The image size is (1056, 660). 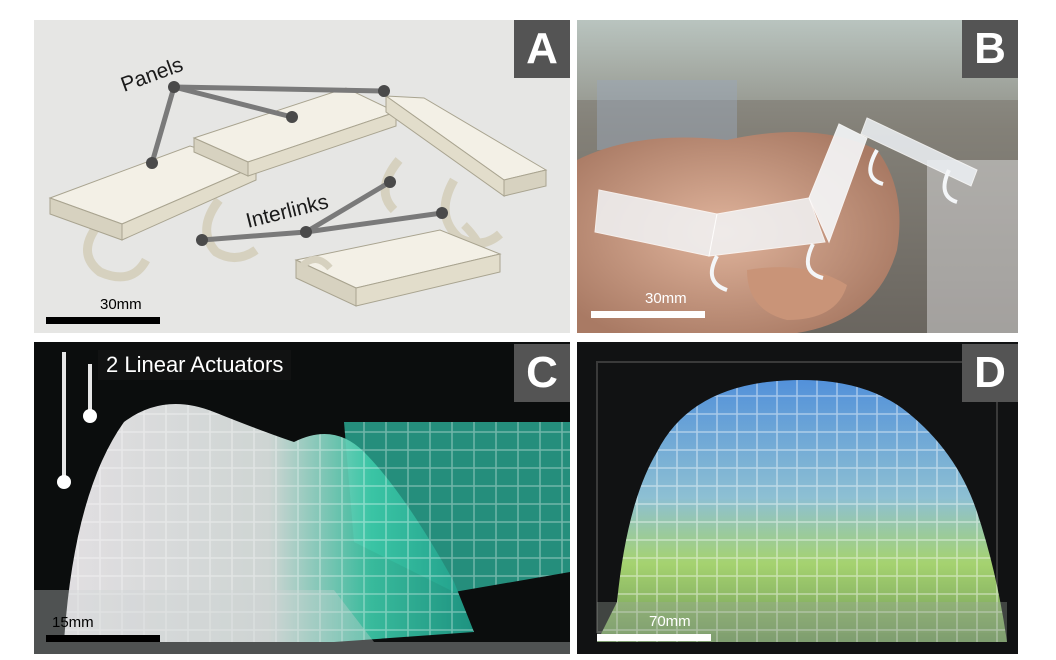 I want to click on scale-bar-label: 70mm, so click(x=670, y=621).